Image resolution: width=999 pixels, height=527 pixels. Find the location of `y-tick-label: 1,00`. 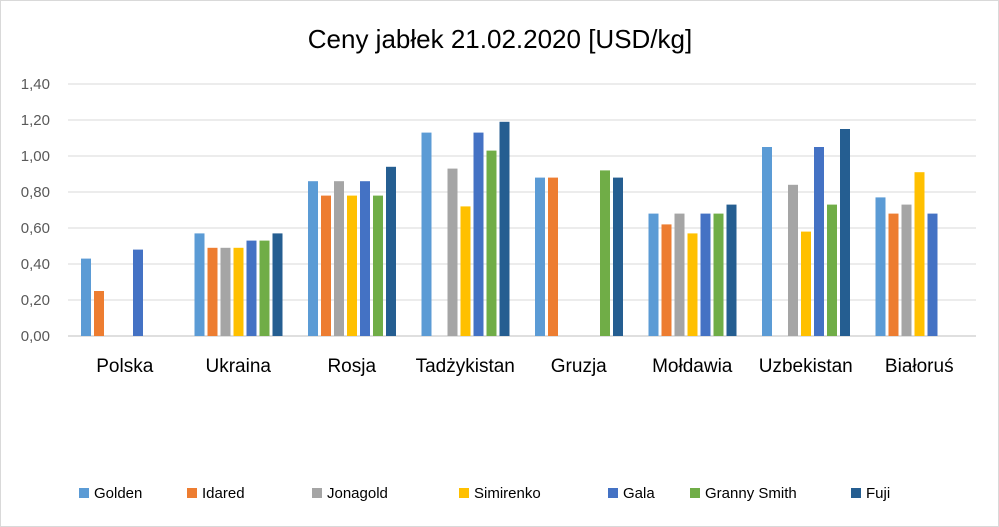

y-tick-label: 1,00 is located at coordinates (35, 156).